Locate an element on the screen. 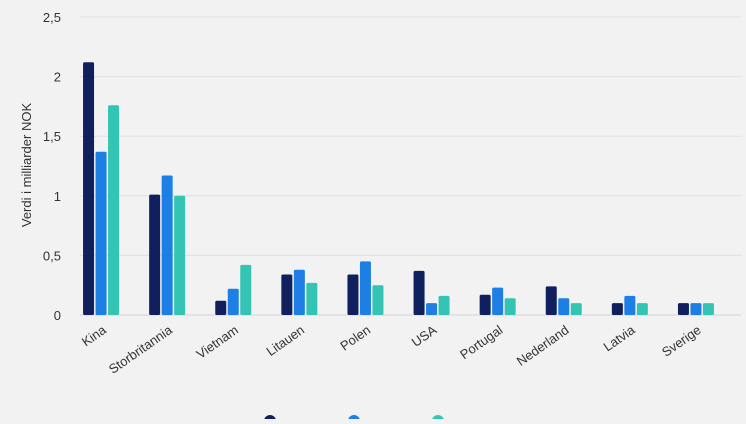  y-axis-ticks: 0 0,5 1 1,5 2 2,5 is located at coordinates (52, 166).